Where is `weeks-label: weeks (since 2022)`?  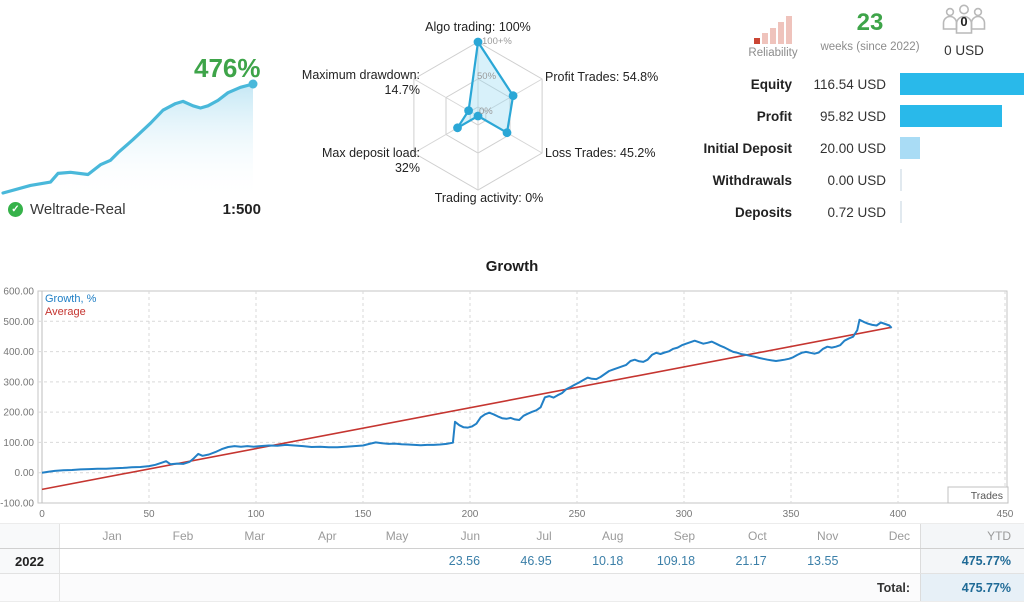
weeks-label: weeks (since 2022) is located at coordinates (870, 47).